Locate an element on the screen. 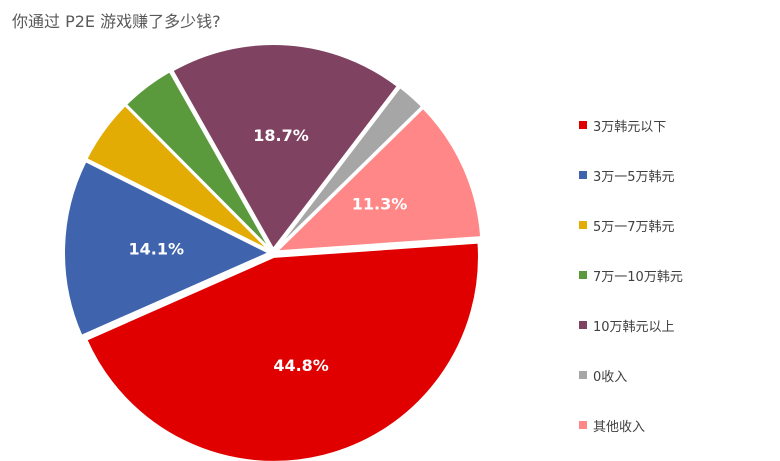 The height and width of the screenshot is (461, 780). legend-label: 3万韩元以下 is located at coordinates (630, 127).